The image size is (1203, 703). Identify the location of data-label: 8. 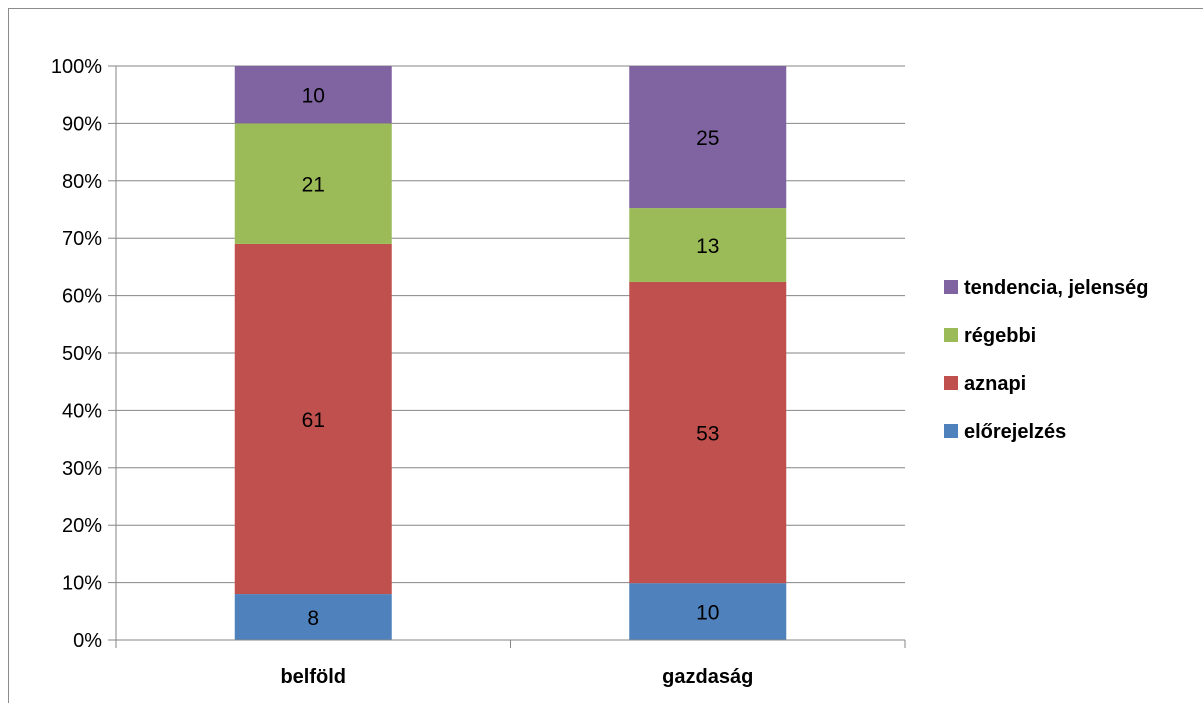
(313, 618).